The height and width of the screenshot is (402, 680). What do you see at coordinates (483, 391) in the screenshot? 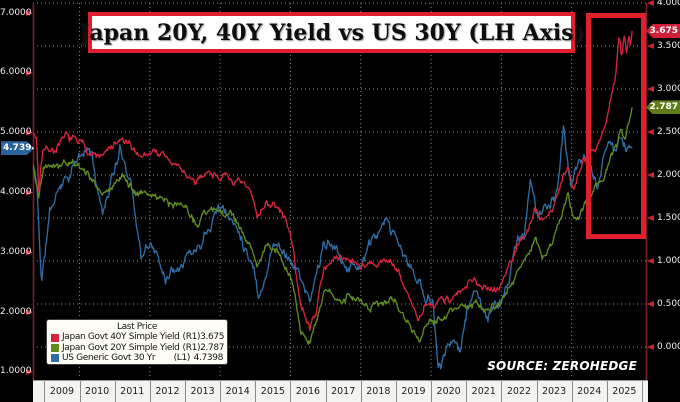
I see `x-axis-year-label: 2021` at bounding box center [483, 391].